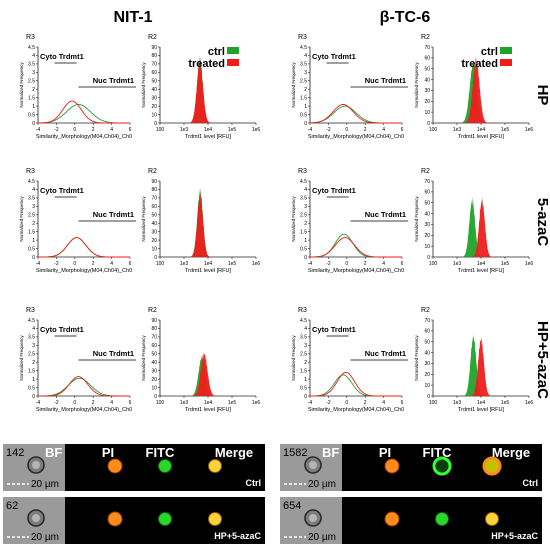 This screenshot has width=550, height=549. I want to click on cell-id-label: 62, so click(12, 506).